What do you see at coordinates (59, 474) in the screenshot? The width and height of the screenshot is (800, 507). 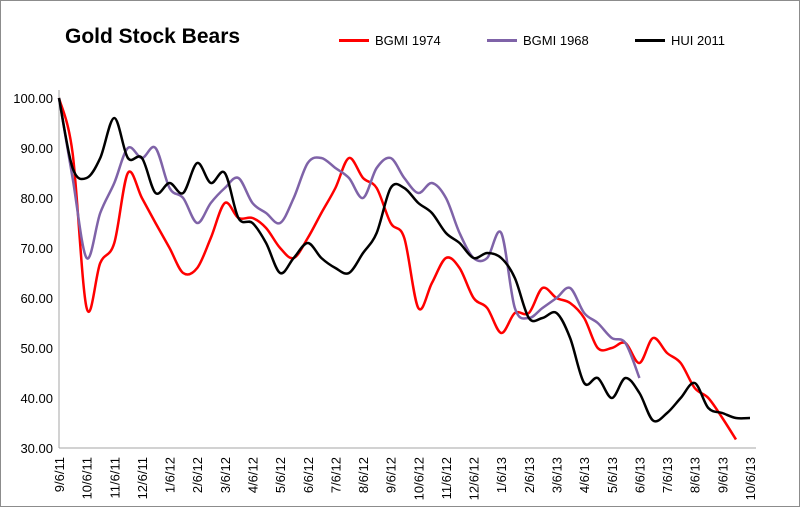 I see `x-tick-label: 9/6/11` at bounding box center [59, 474].